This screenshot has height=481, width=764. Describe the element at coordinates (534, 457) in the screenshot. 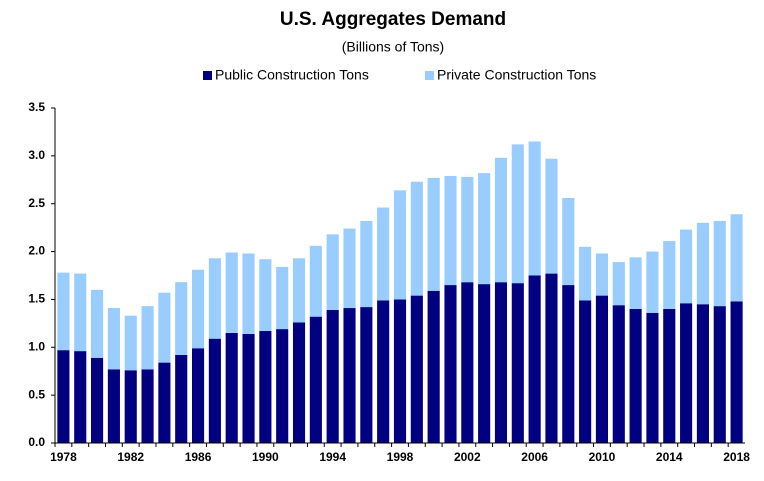

I see `x-tick-label: 2006` at that location.